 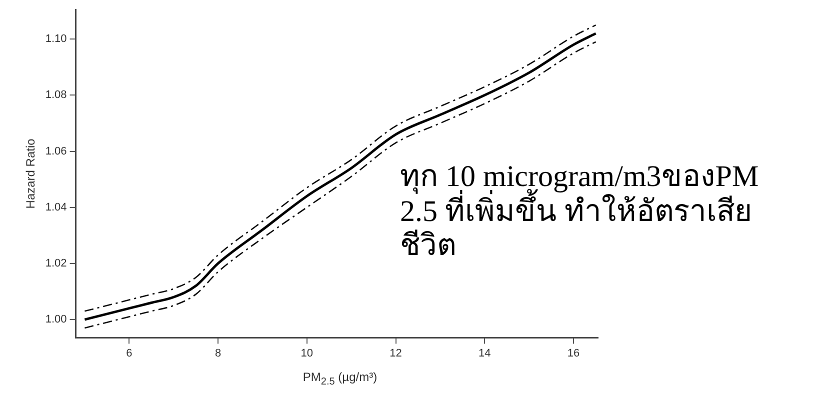 What do you see at coordinates (31, 173) in the screenshot?
I see `y-axis-title: Hazard Ratio` at bounding box center [31, 173].